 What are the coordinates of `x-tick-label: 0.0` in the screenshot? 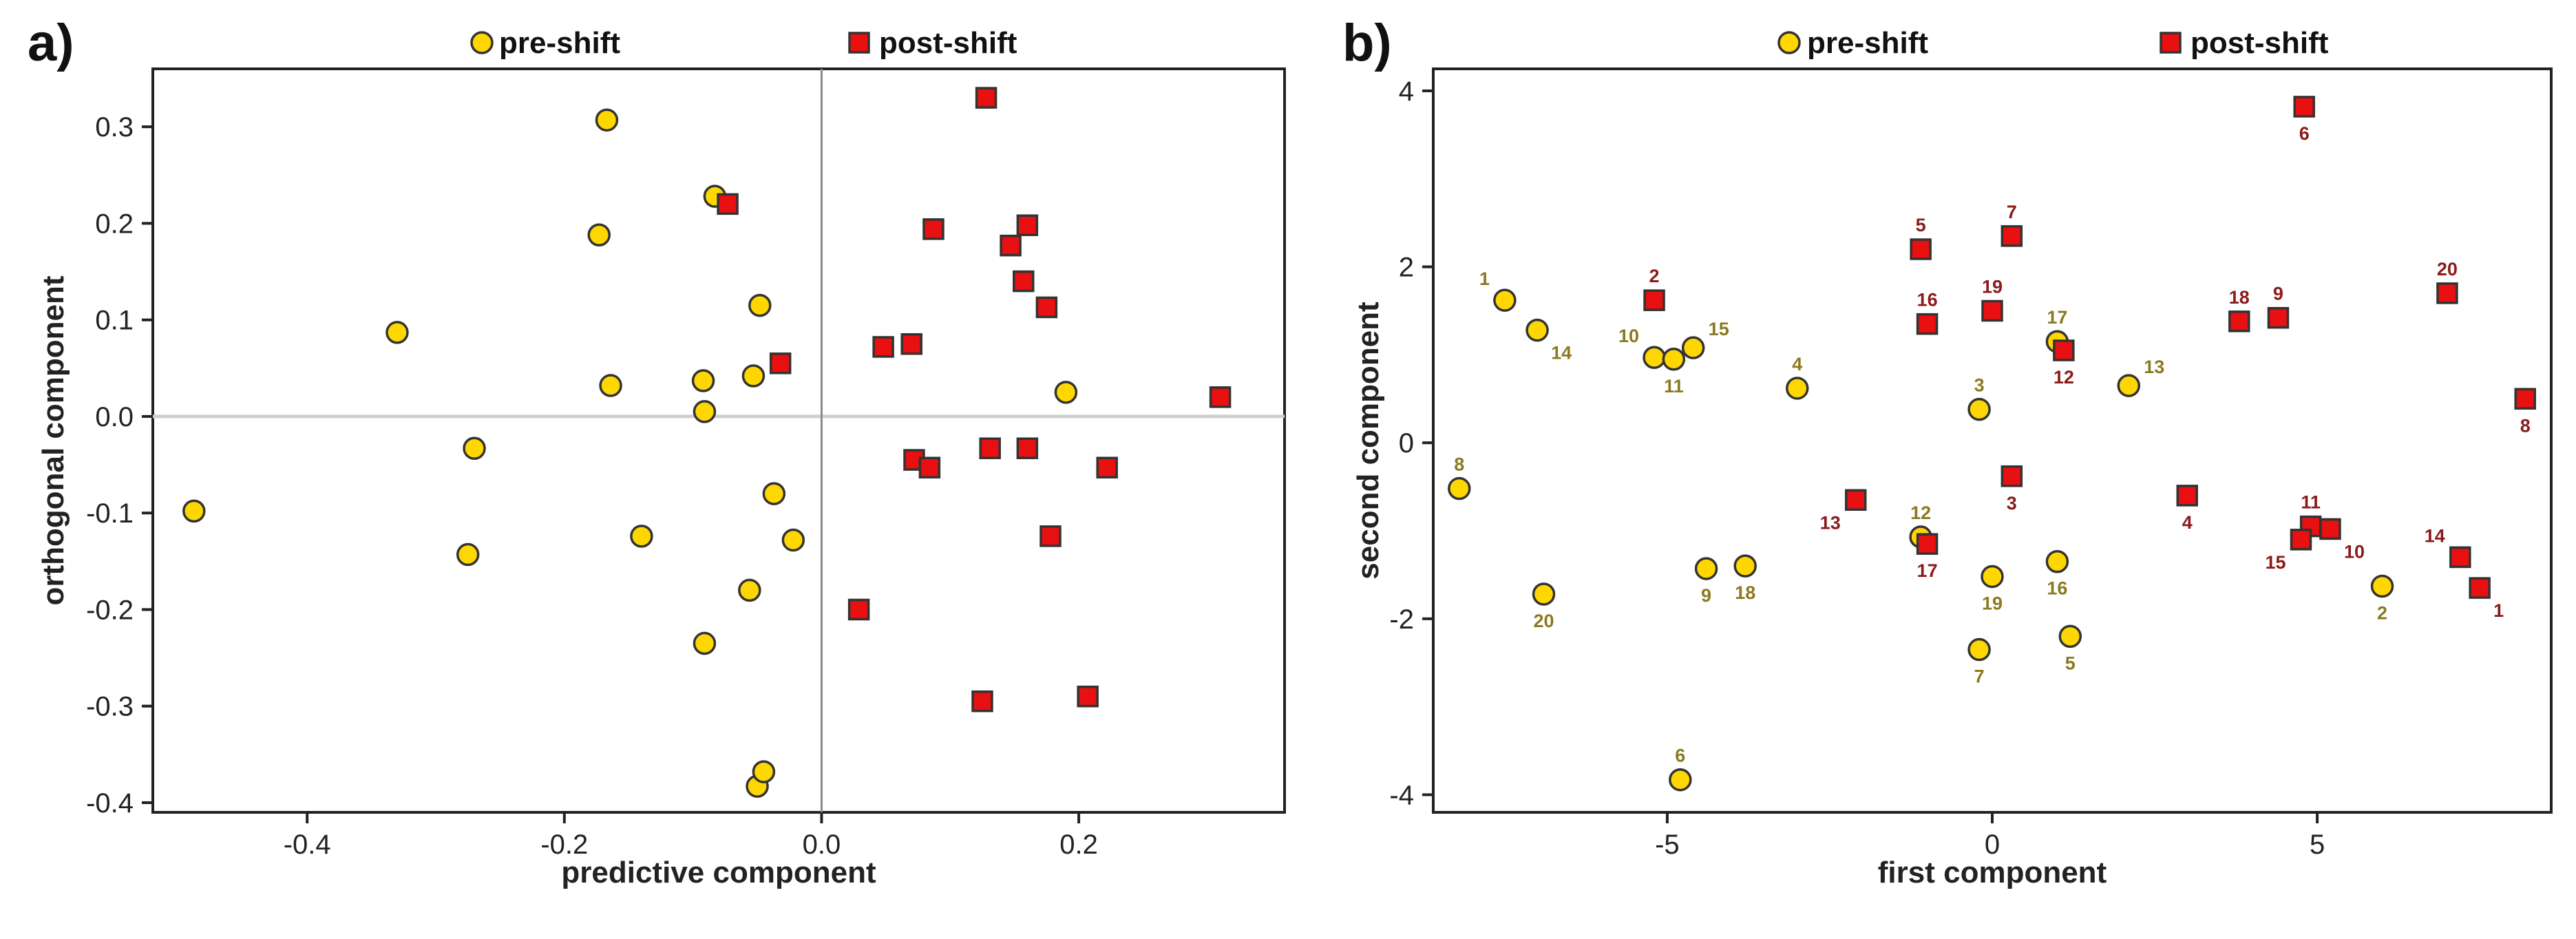 It's located at (822, 845).